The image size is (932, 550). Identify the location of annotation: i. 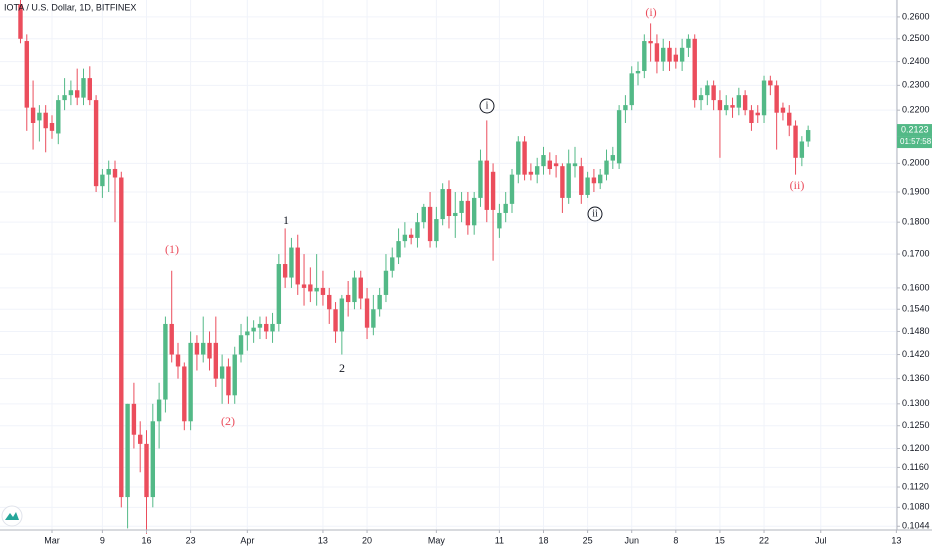
(487, 105).